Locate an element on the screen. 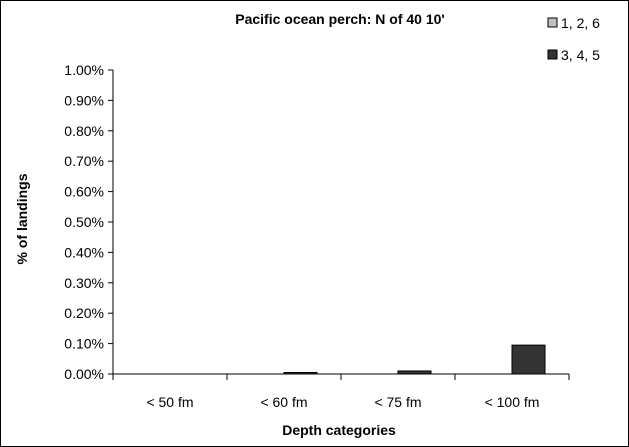 This screenshot has width=629, height=447. x-axis-title: Depth categories is located at coordinates (339, 430).